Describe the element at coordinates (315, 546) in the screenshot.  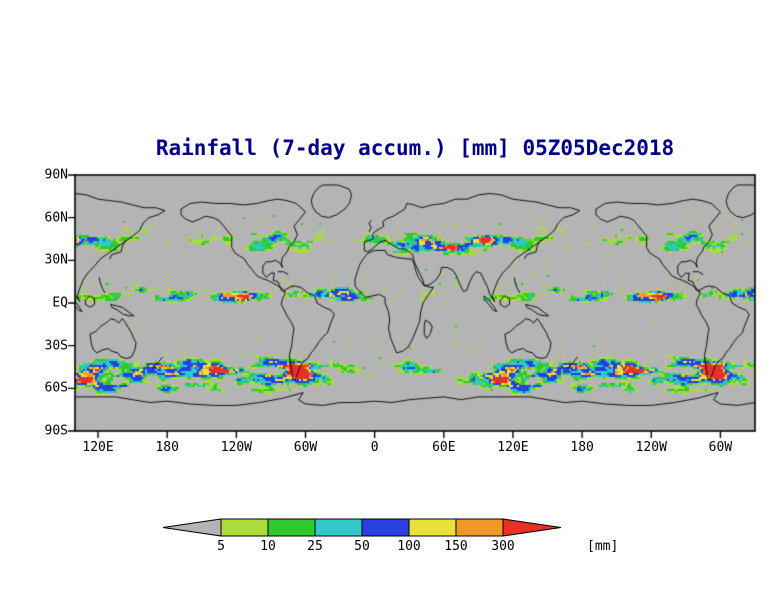
I see `colorbar-tick-label-25: 25` at that location.